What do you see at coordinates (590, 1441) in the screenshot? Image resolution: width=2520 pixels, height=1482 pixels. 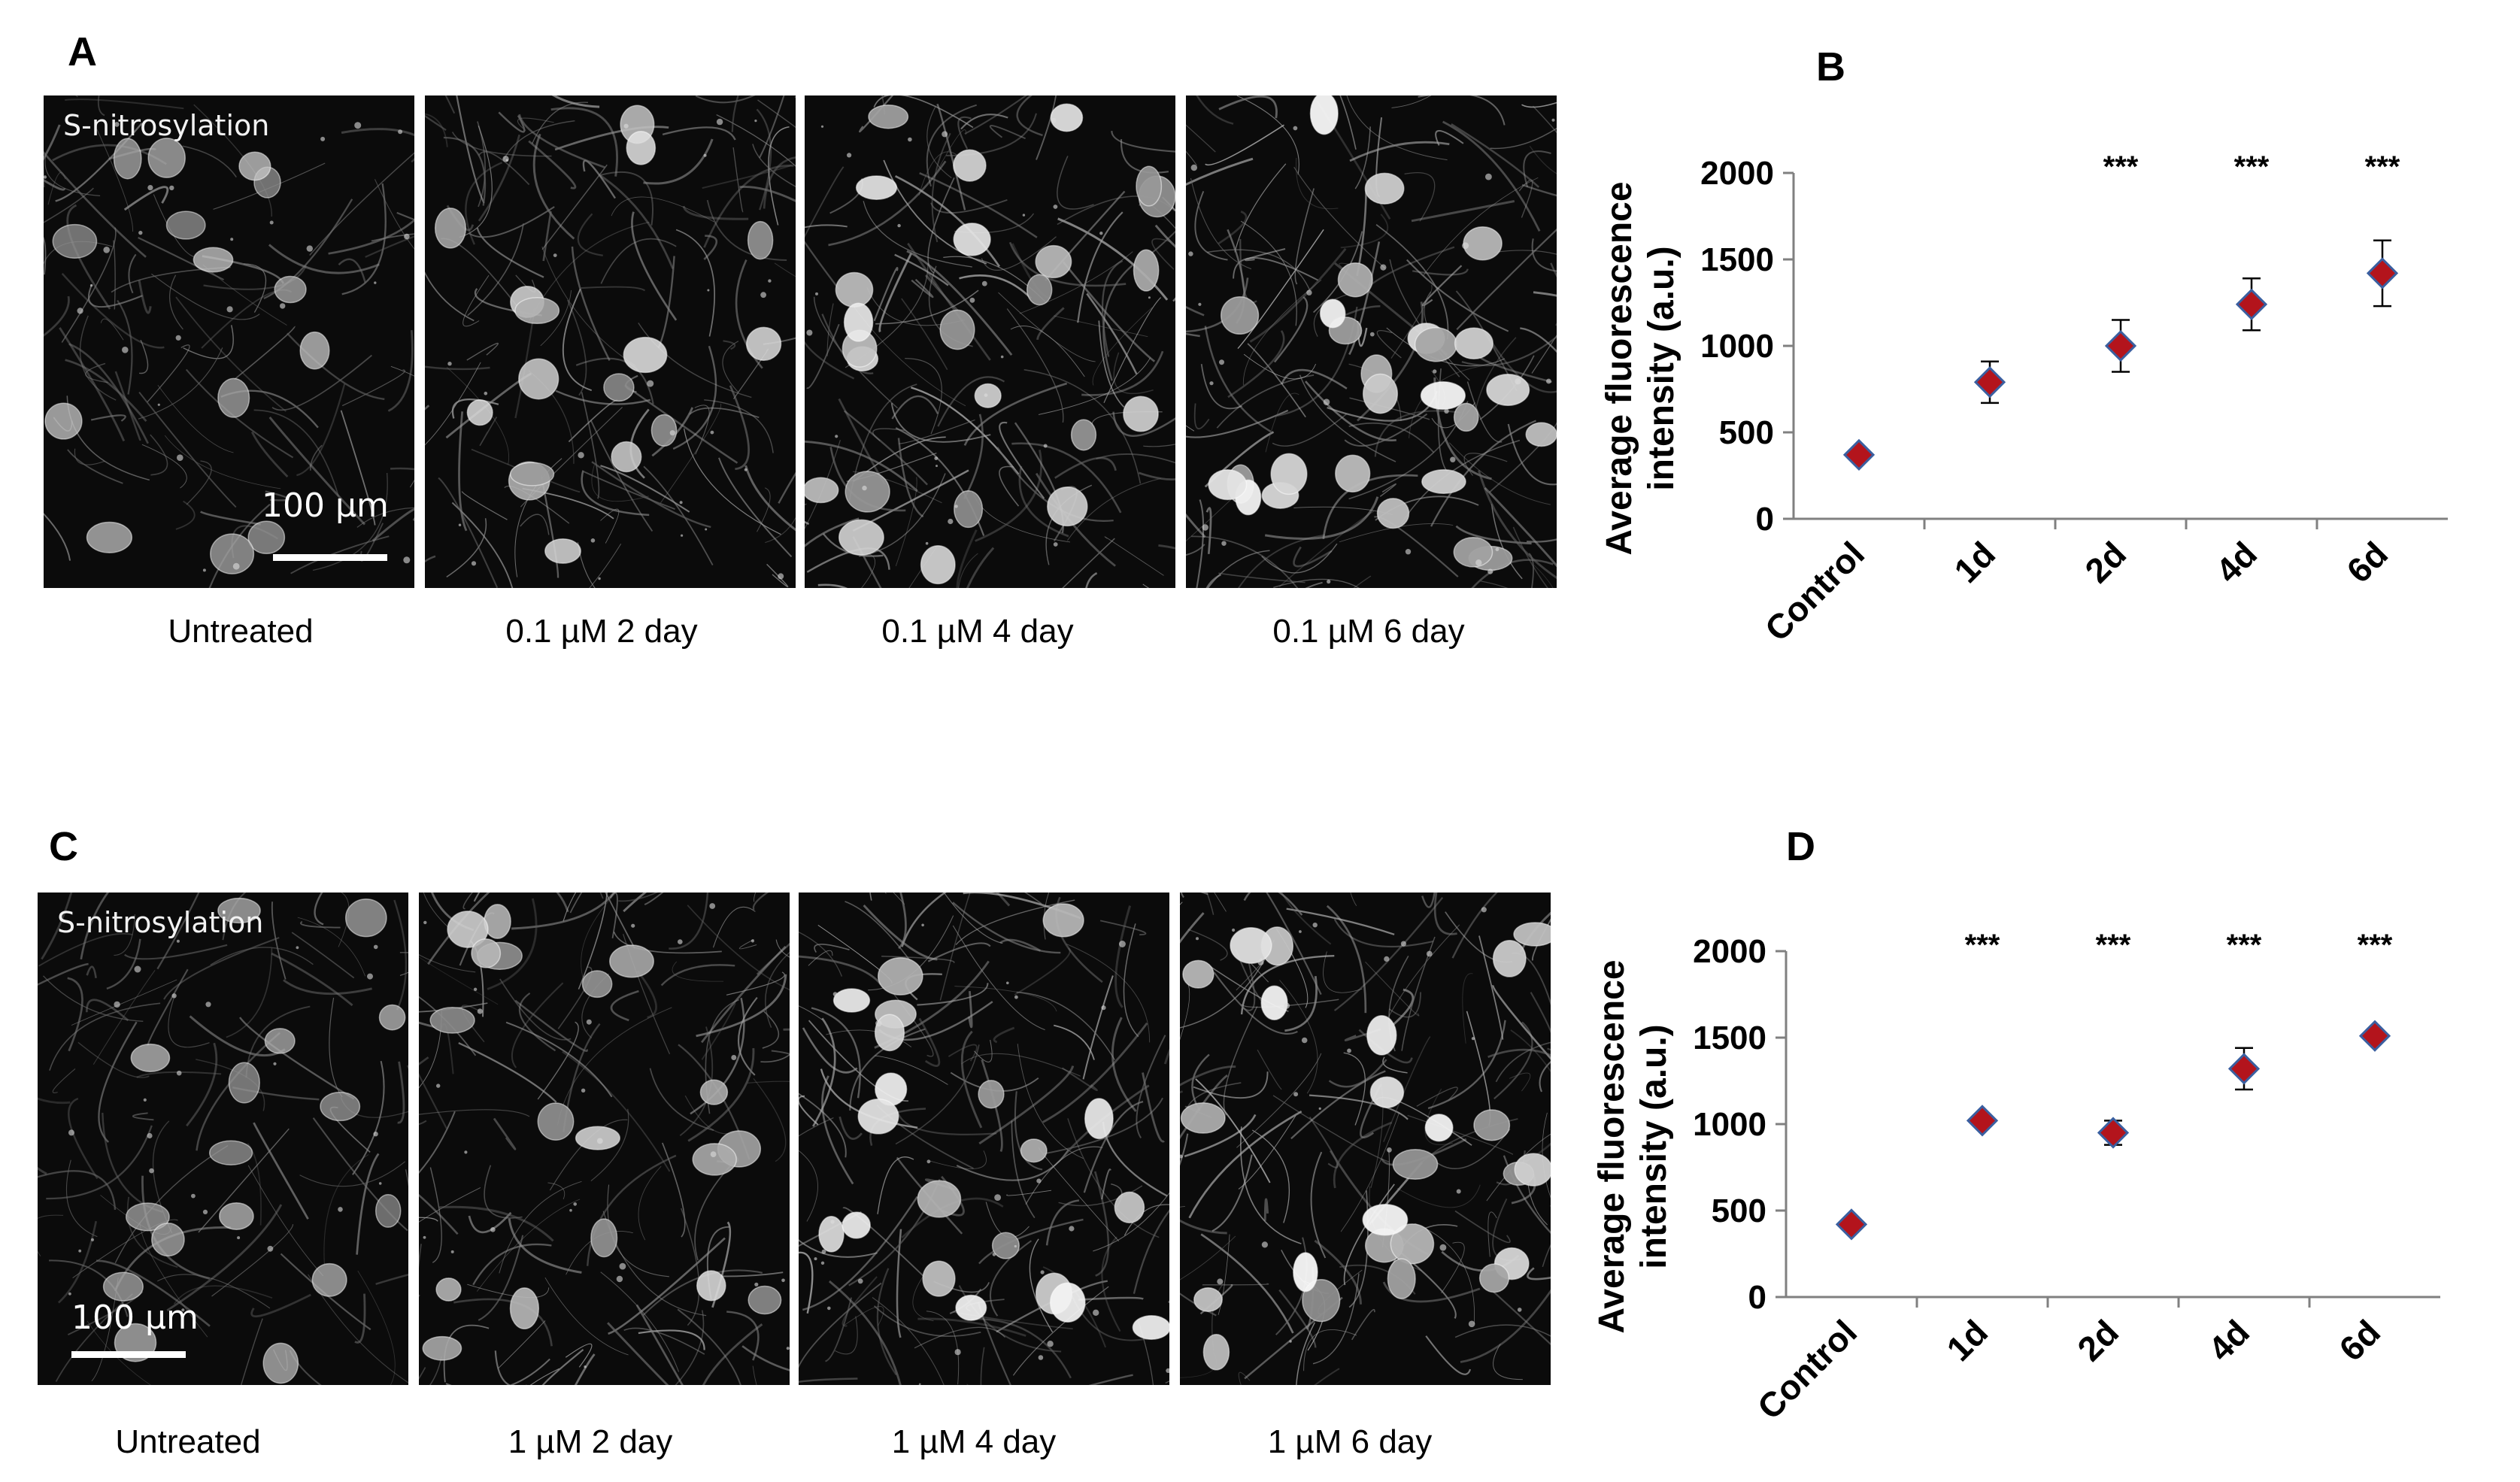 I see `caption-c-2day: 1 µM 2 day` at bounding box center [590, 1441].